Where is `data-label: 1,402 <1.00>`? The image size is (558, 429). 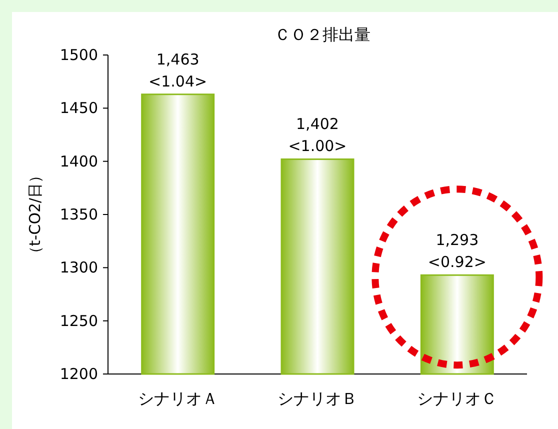
data-label: 1,402 <1.00> is located at coordinates (317, 135).